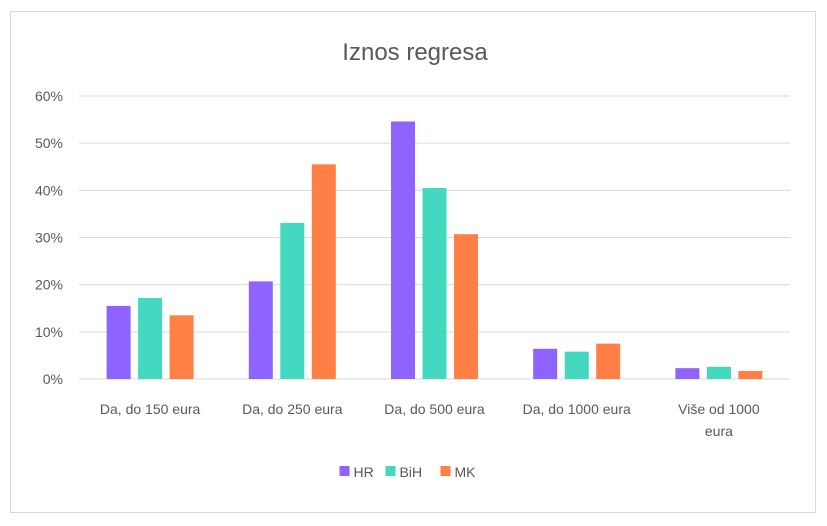 The width and height of the screenshot is (827, 526). Describe the element at coordinates (49, 96) in the screenshot. I see `y-tick-label: 60%` at that location.